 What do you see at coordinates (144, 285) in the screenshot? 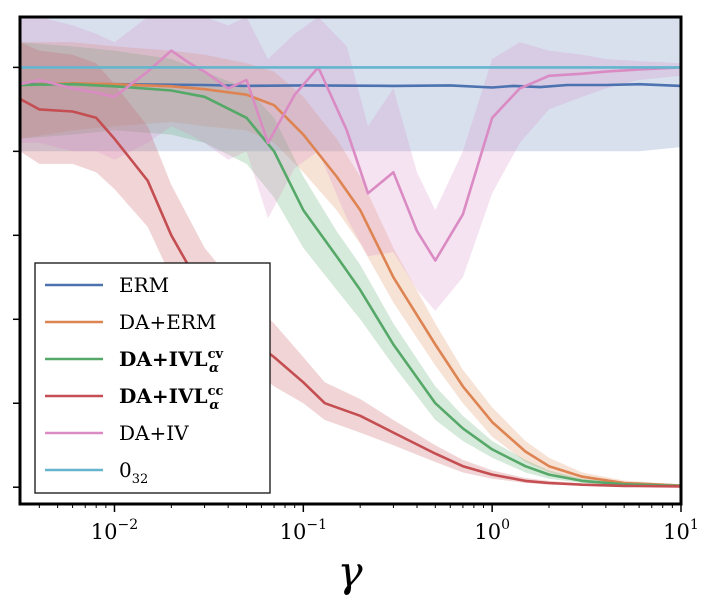
I see `legend-label: ERM` at bounding box center [144, 285].